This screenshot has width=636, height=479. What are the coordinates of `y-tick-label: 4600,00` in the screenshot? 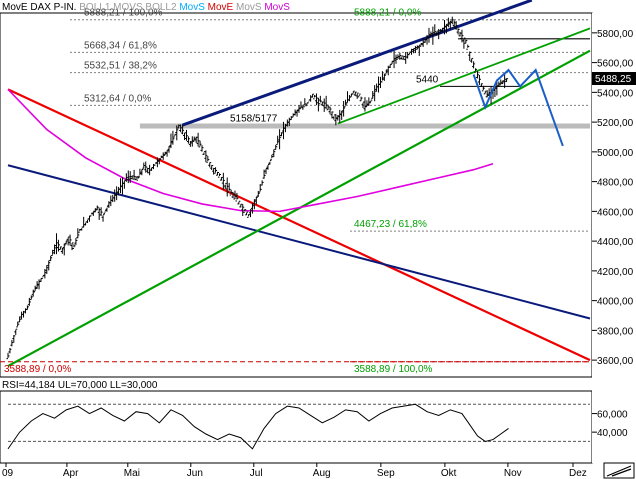 It's located at (615, 212).